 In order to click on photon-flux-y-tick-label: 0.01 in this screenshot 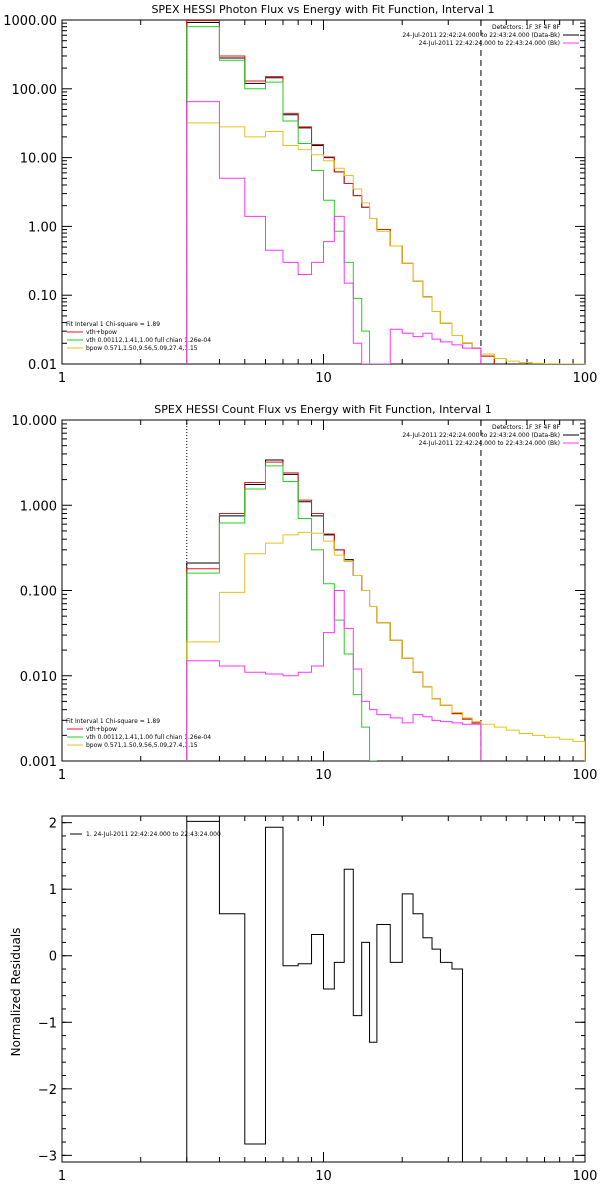, I will do `click(42, 365)`.